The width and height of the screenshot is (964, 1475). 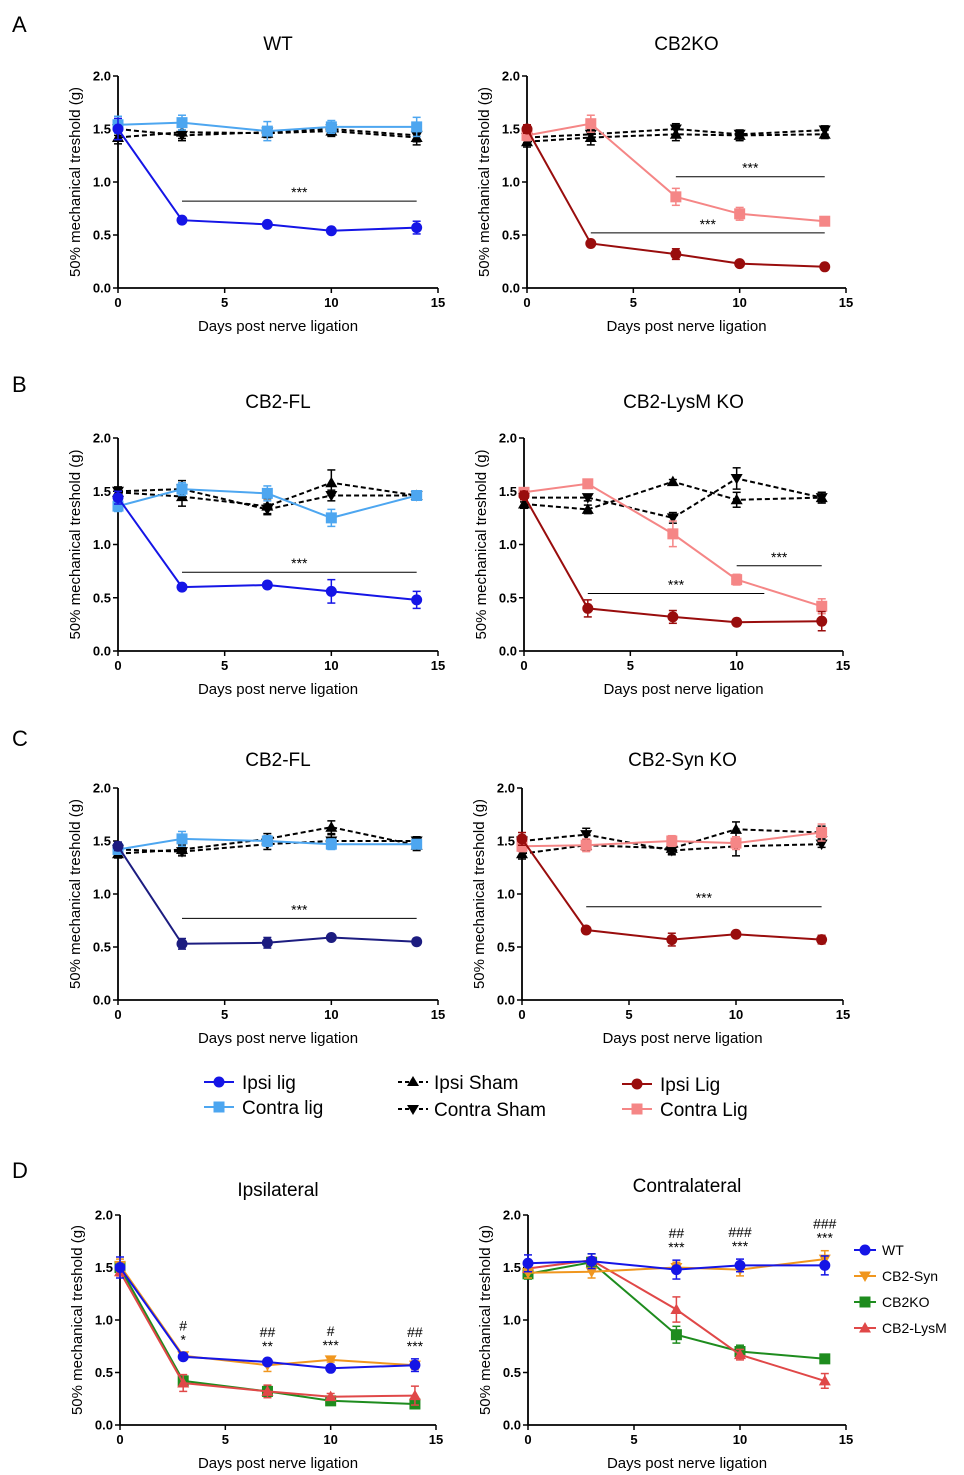 What do you see at coordinates (687, 1186) in the screenshot?
I see `chart-title: Contralateral` at bounding box center [687, 1186].